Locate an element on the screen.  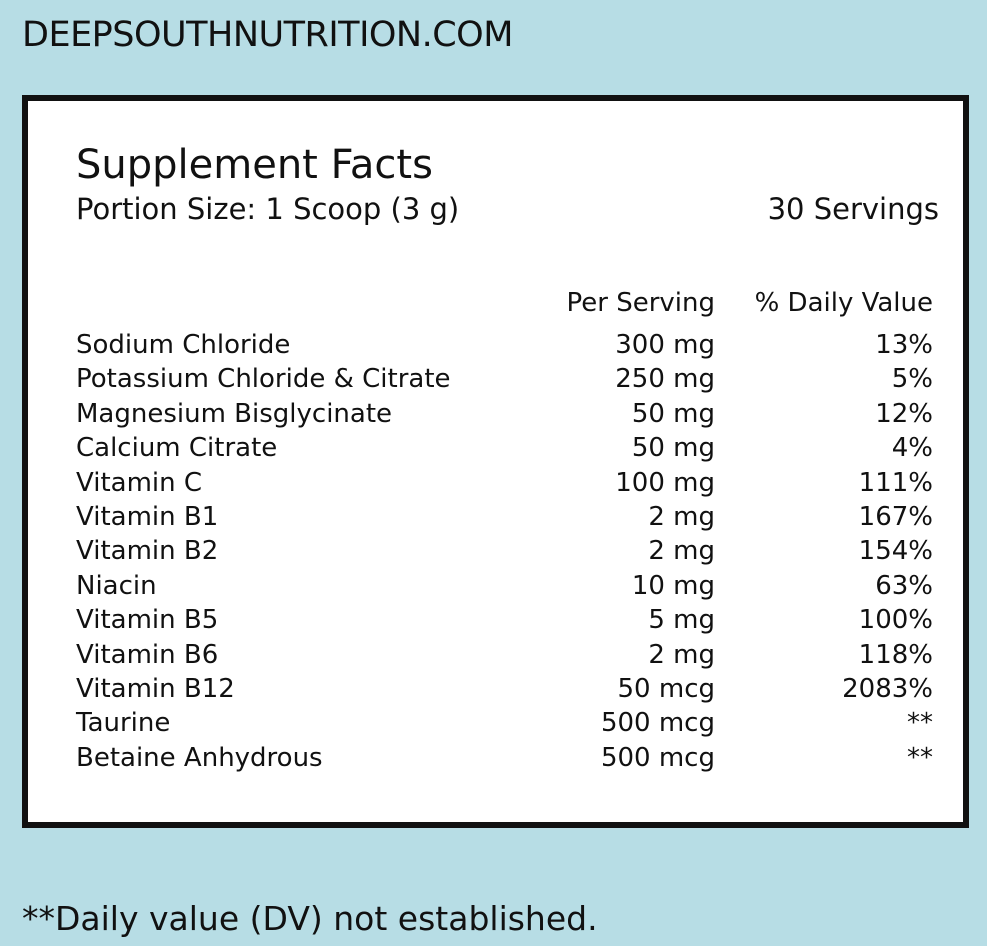
daily-value: 154% is located at coordinates (895, 551).